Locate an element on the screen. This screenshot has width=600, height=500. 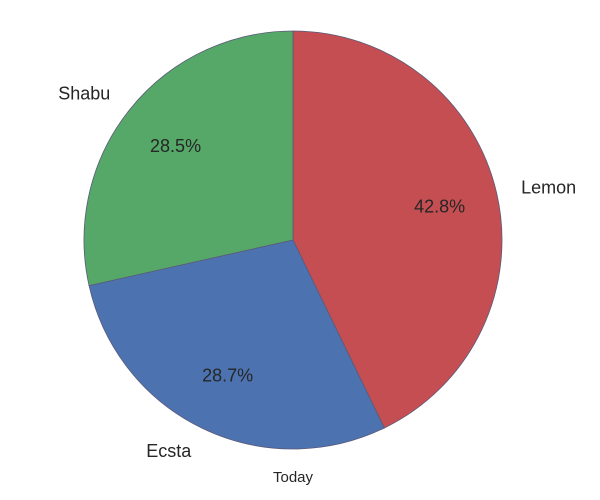
percent-label-lemon: 42.8% is located at coordinates (439, 206).